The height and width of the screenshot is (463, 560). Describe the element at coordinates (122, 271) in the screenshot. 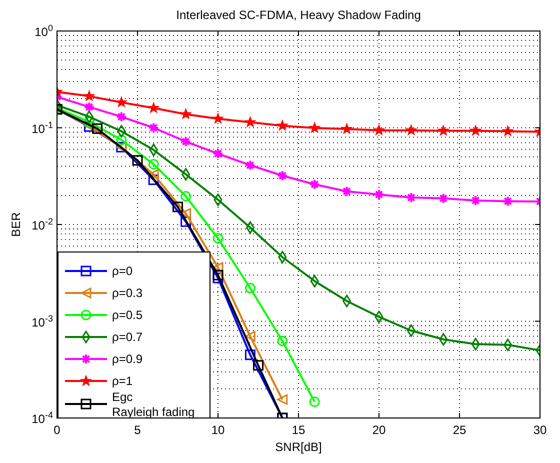

I see `legend-label: ρ=0` at that location.